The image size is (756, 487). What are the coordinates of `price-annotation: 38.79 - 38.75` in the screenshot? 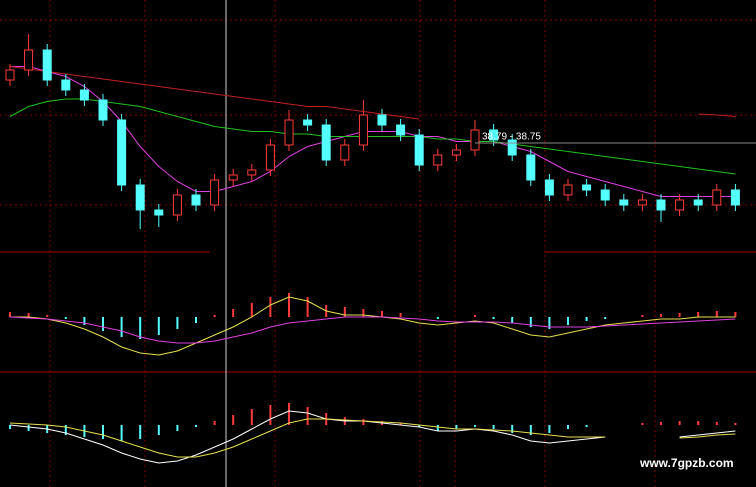 It's located at (511, 137).